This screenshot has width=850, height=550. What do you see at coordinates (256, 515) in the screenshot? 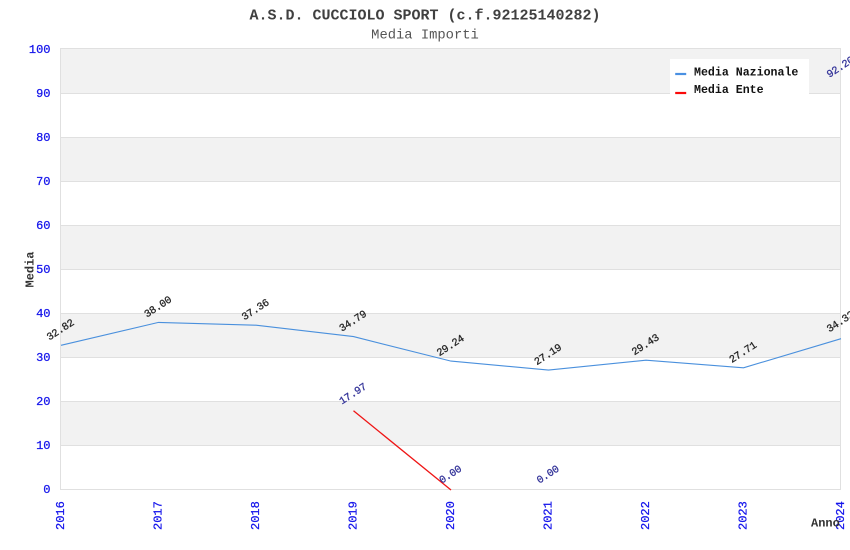
I see `svg-text: 2018` at bounding box center [256, 515].